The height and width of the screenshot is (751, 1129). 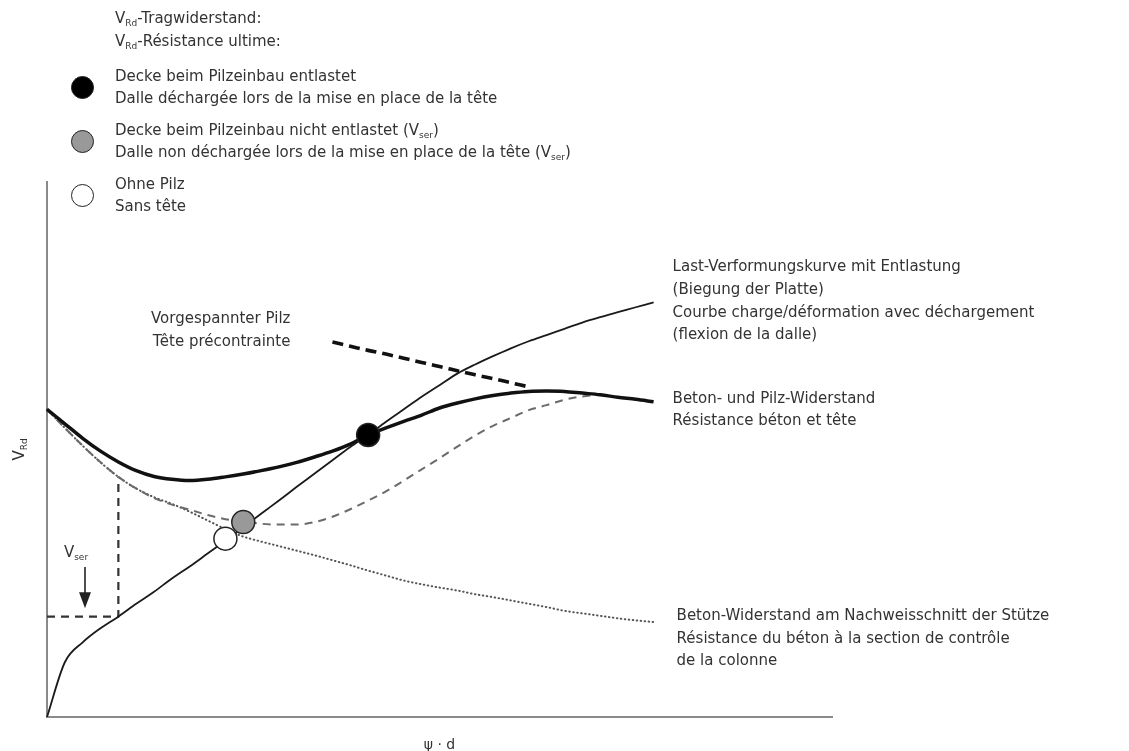 I want to click on series-label: Last-Verformungskurve mit Entlastung (Biegung der Platte) Courbe charge/déformation avec déchargement (flexion de la dalle), so click(x=853, y=300).